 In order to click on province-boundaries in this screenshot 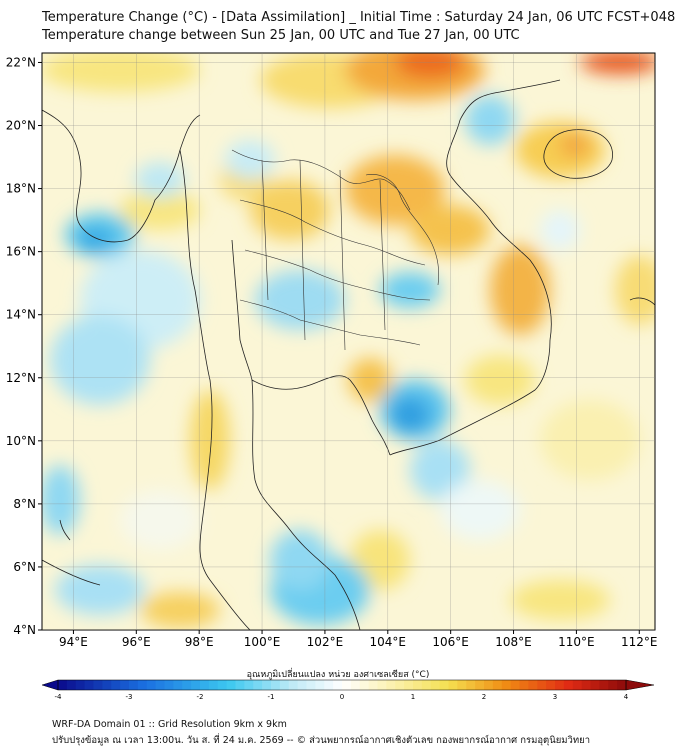, I will do `click(335, 250)`.